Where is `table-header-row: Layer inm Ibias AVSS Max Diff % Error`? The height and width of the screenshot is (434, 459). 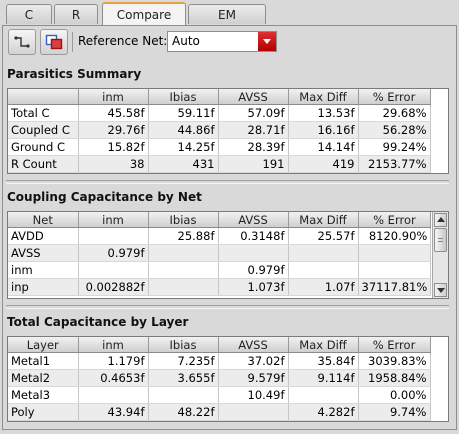 table-header-row: Layer inm Ibias AVSS Max Diff % Error is located at coordinates (219, 345).